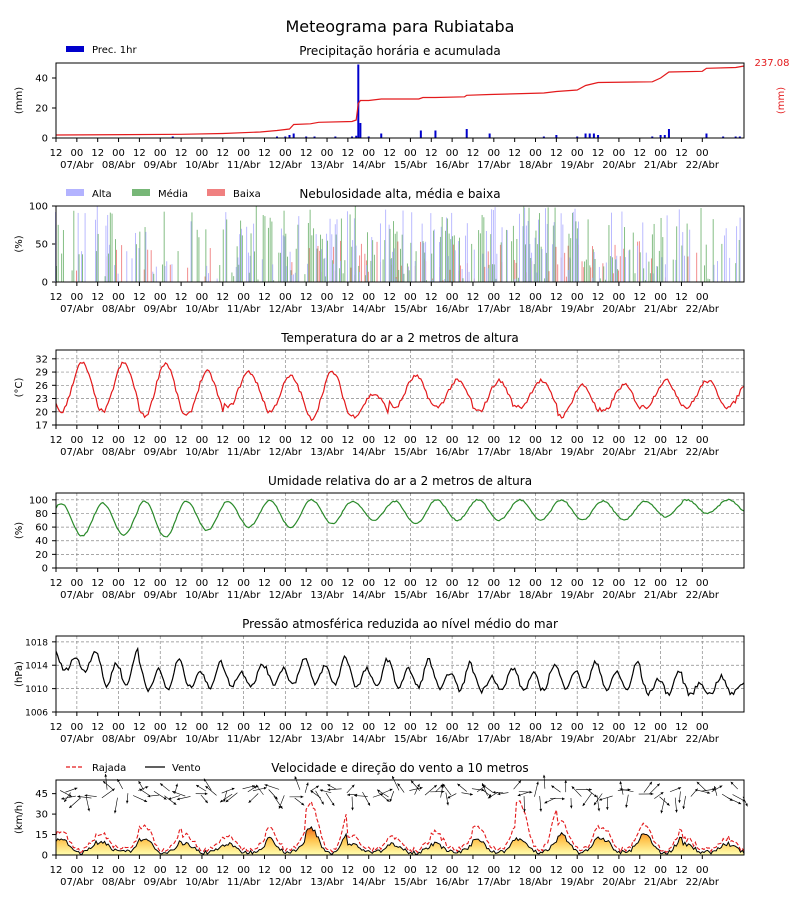 This screenshot has width=800, height=900. What do you see at coordinates (536, 882) in the screenshot?
I see `day-label: 18/Abr` at bounding box center [536, 882].